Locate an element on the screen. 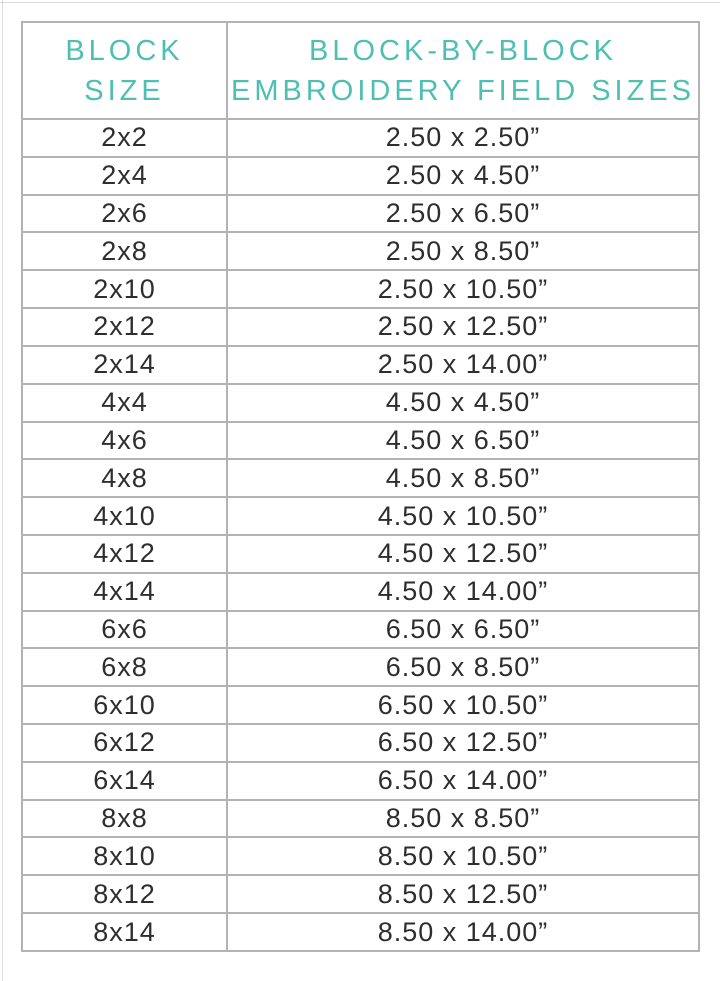 The image size is (720, 981). table-row: 4x14 4.50 x 14.00” is located at coordinates (360, 591).